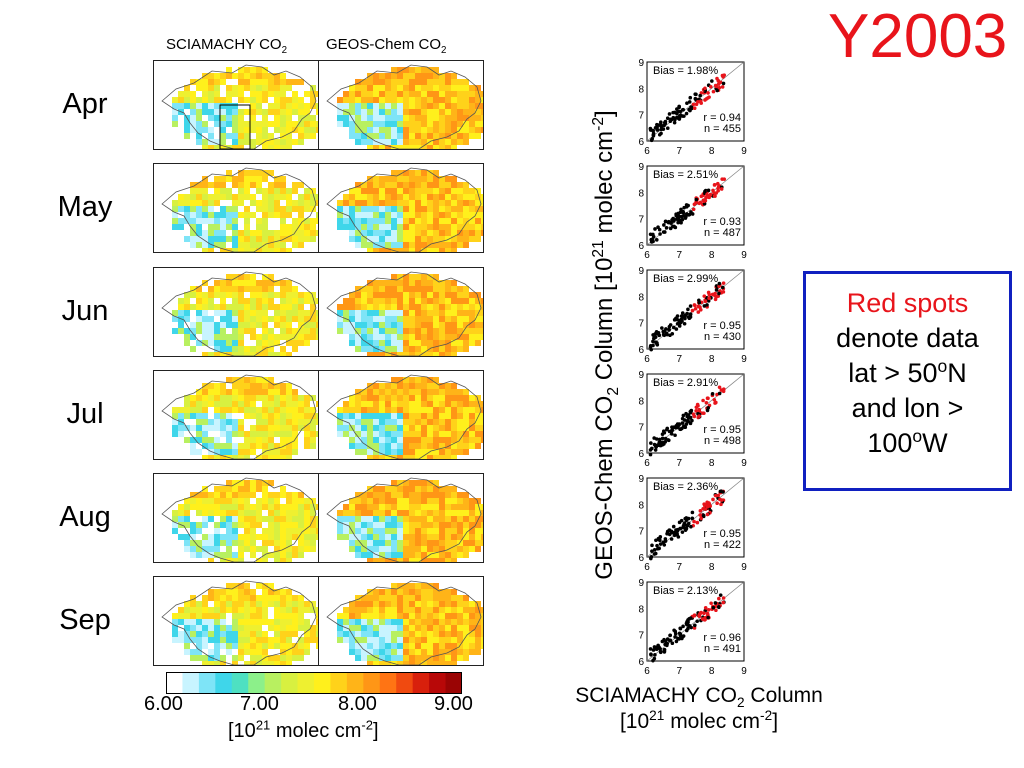 The image size is (1024, 768). Describe the element at coordinates (641, 324) in the screenshot. I see `y-tick-label: 7` at that location.